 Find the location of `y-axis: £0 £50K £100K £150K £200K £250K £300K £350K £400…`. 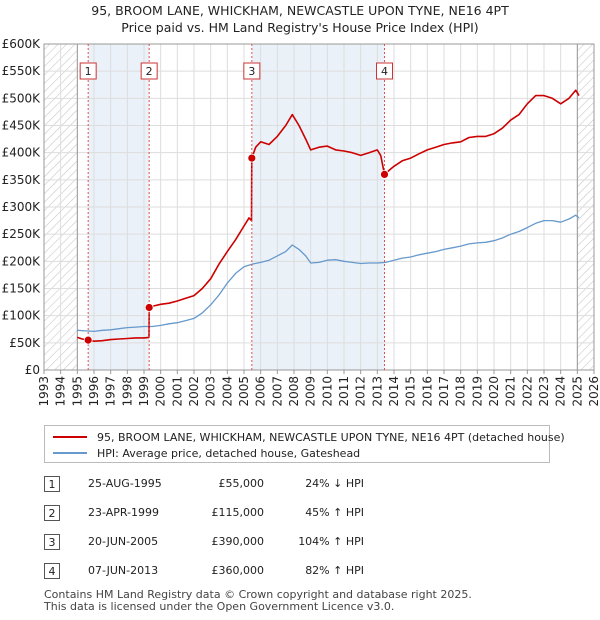

y-axis: £0 £50K £100K £150K £200K £250K £300K £350K £400… is located at coordinates (22, 207).